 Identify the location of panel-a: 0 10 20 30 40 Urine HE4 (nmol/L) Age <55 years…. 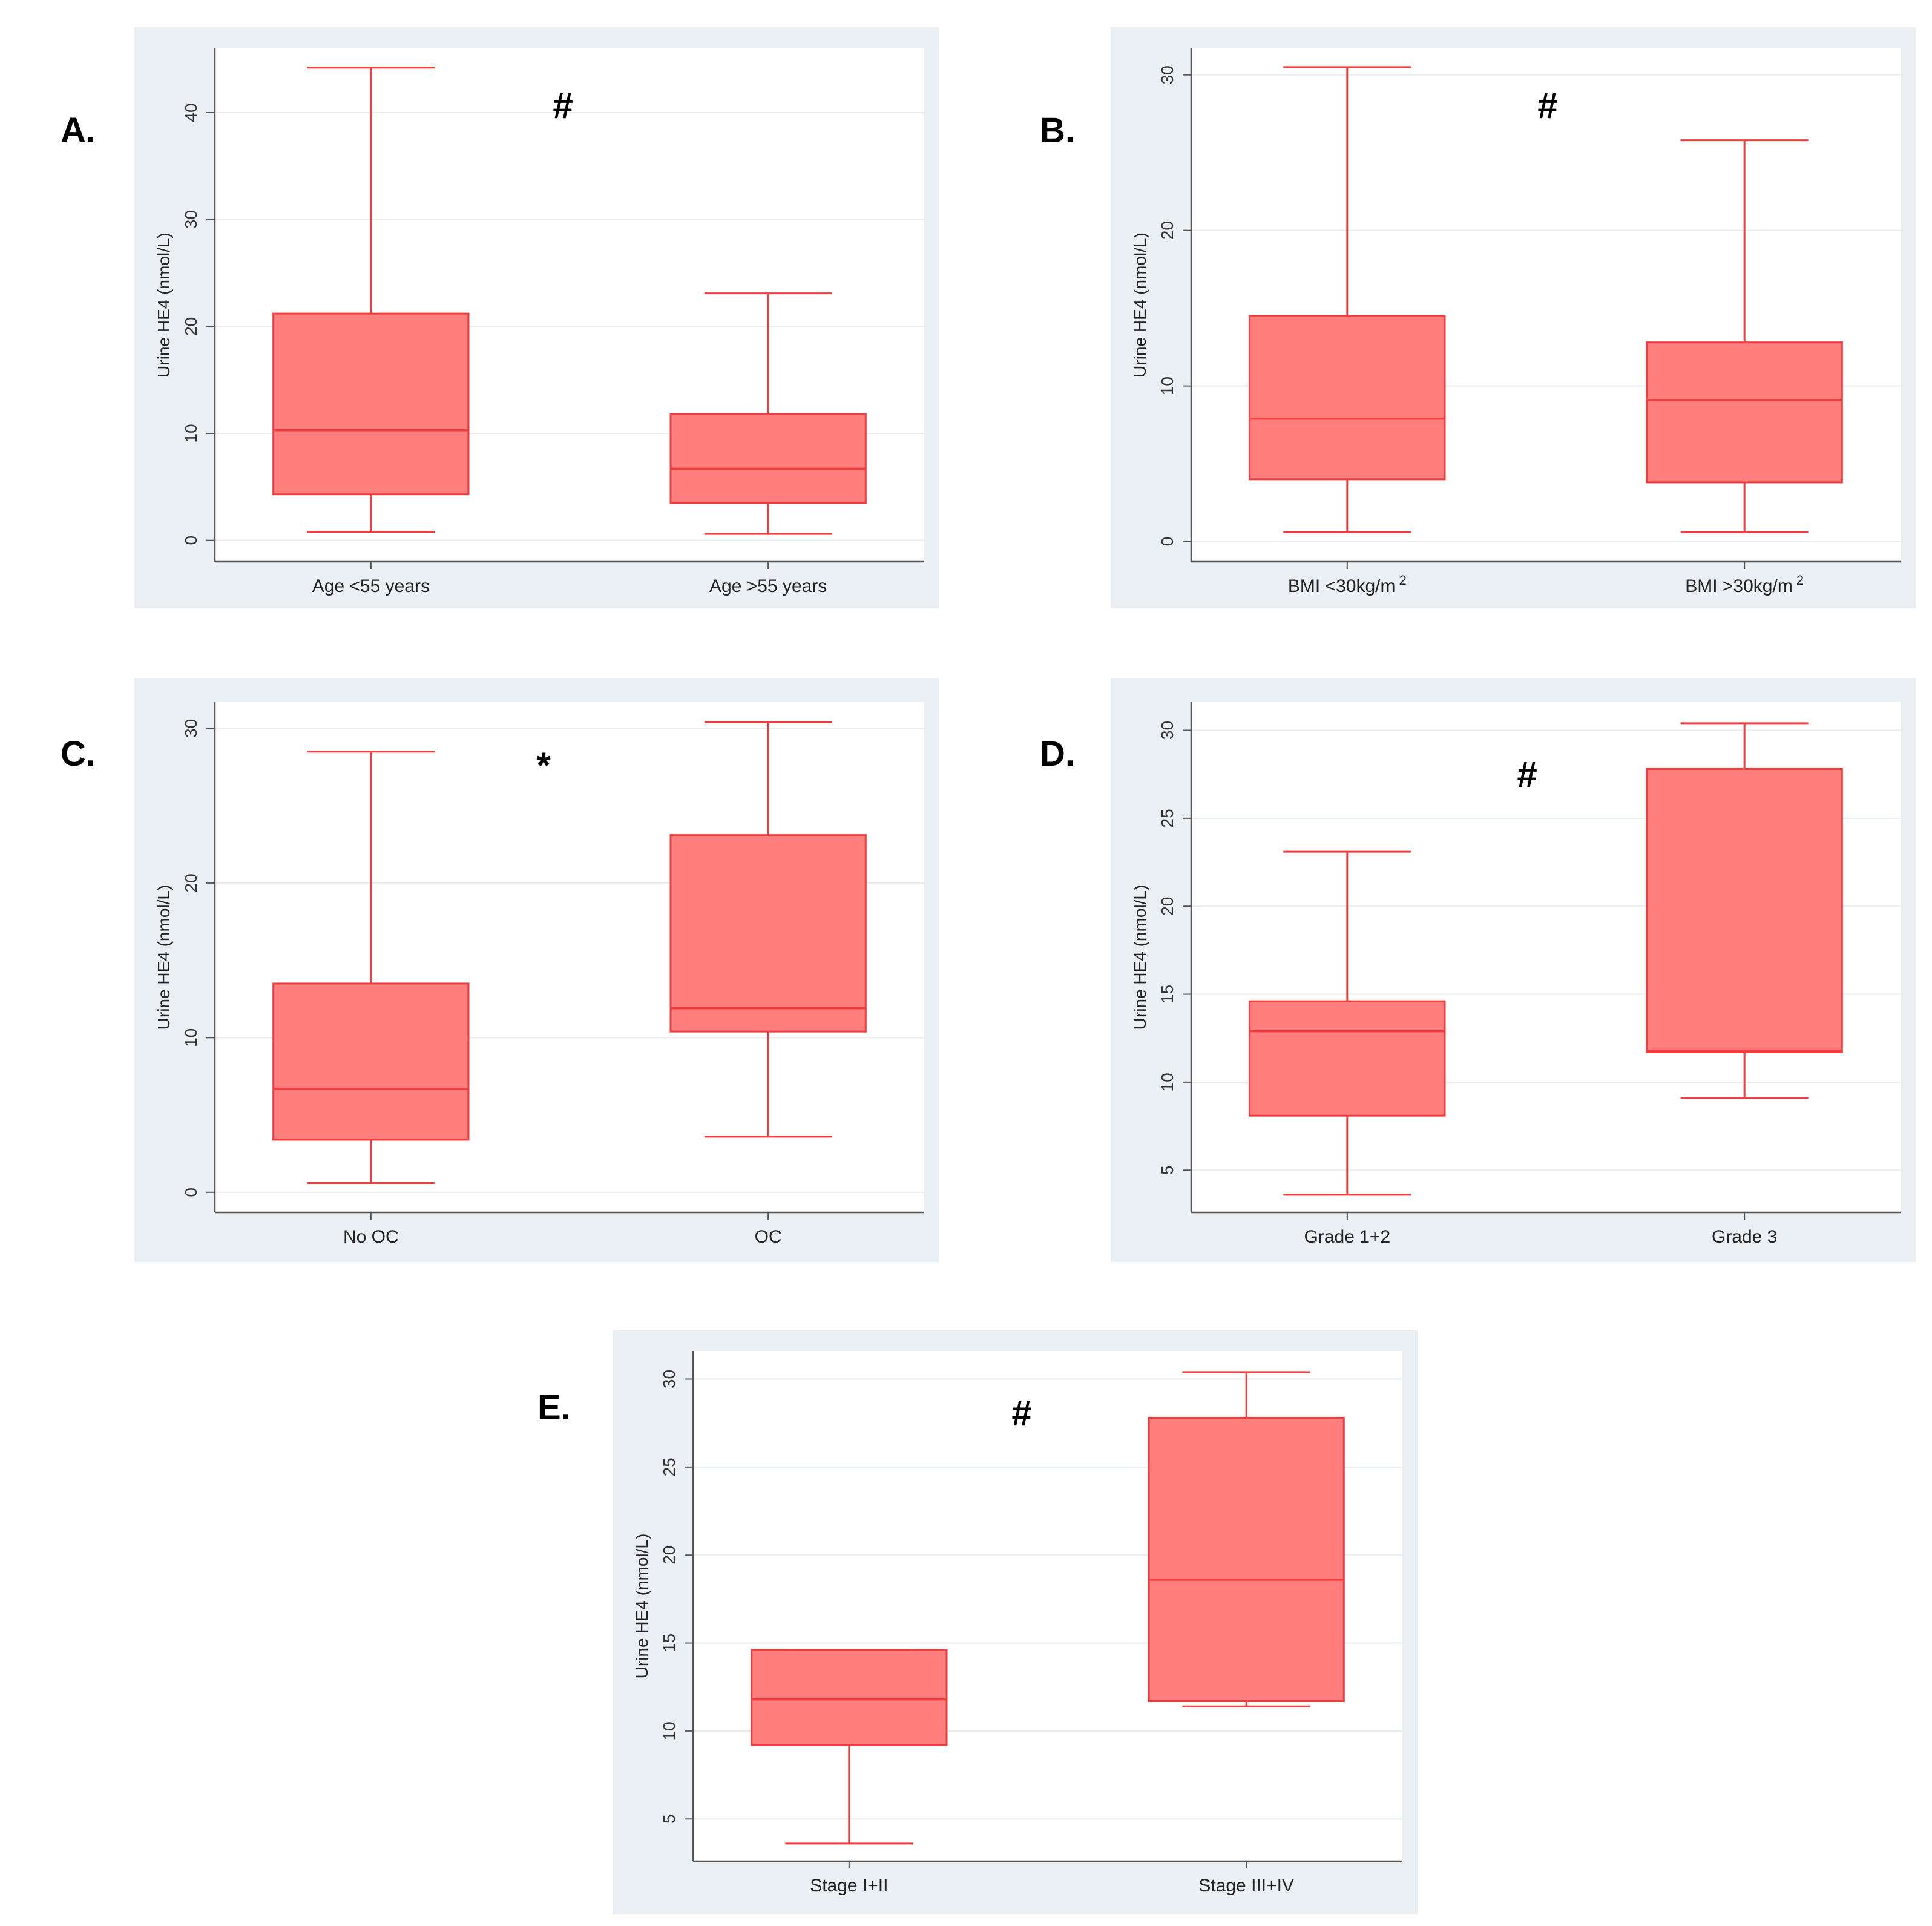
(500, 317).